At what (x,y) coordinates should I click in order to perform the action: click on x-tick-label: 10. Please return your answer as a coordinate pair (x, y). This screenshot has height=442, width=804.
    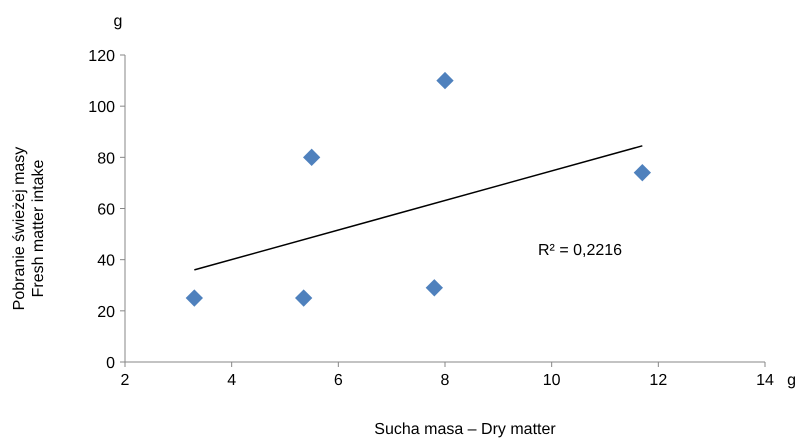
    Looking at the image, I should click on (551, 380).